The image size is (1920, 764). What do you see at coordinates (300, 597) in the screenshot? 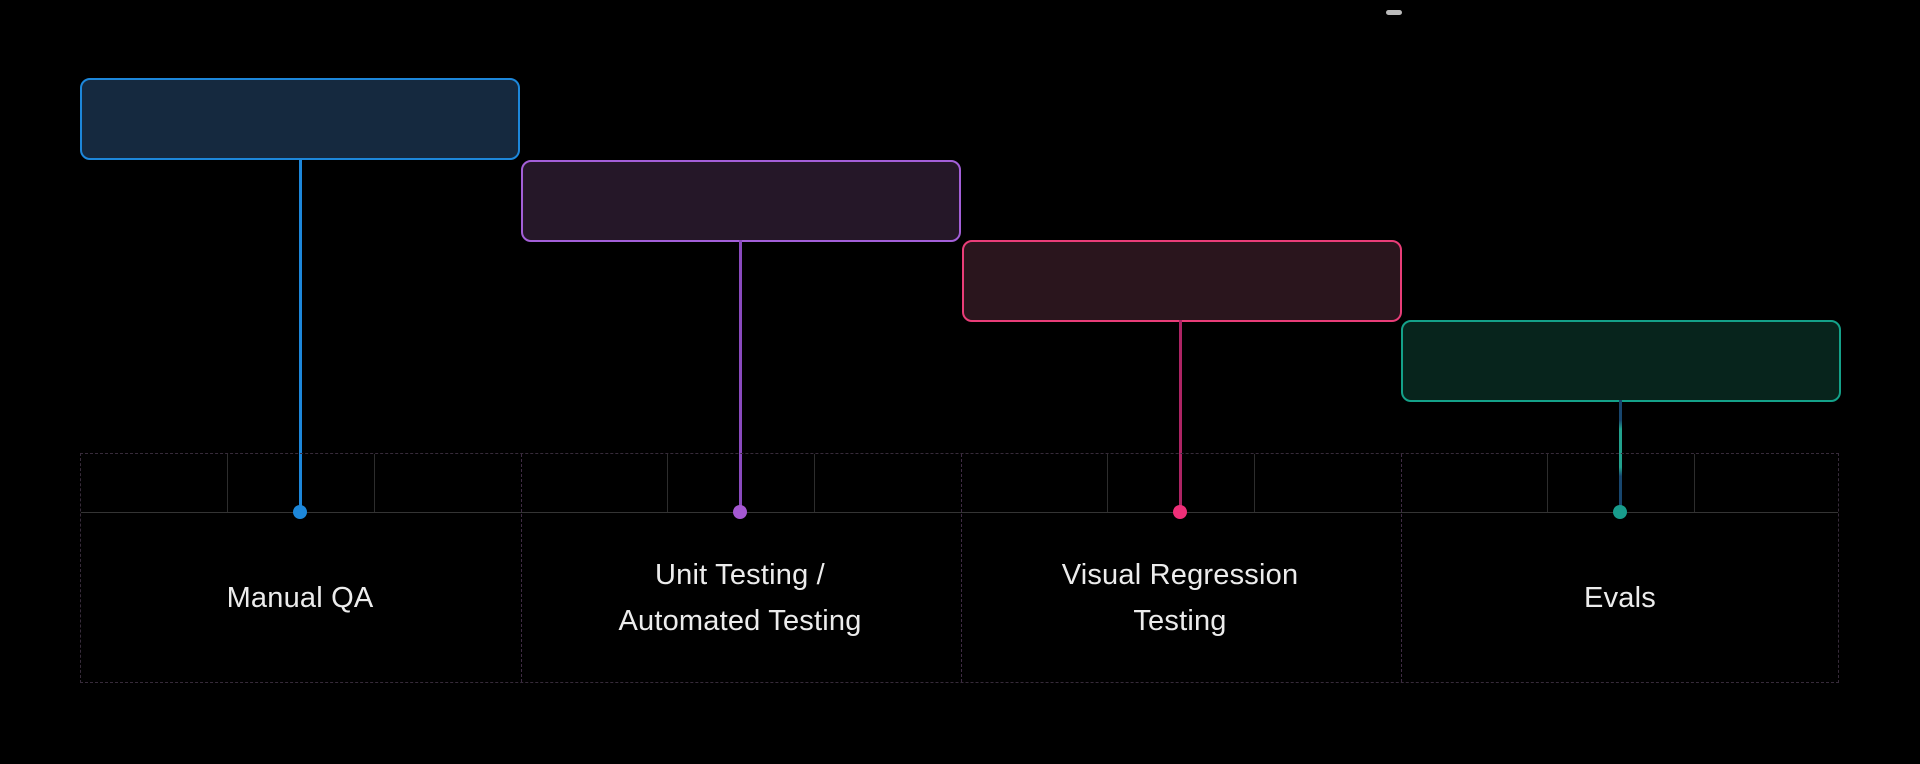
I see `stage-label-manual-qa: Manual QA` at bounding box center [300, 597].